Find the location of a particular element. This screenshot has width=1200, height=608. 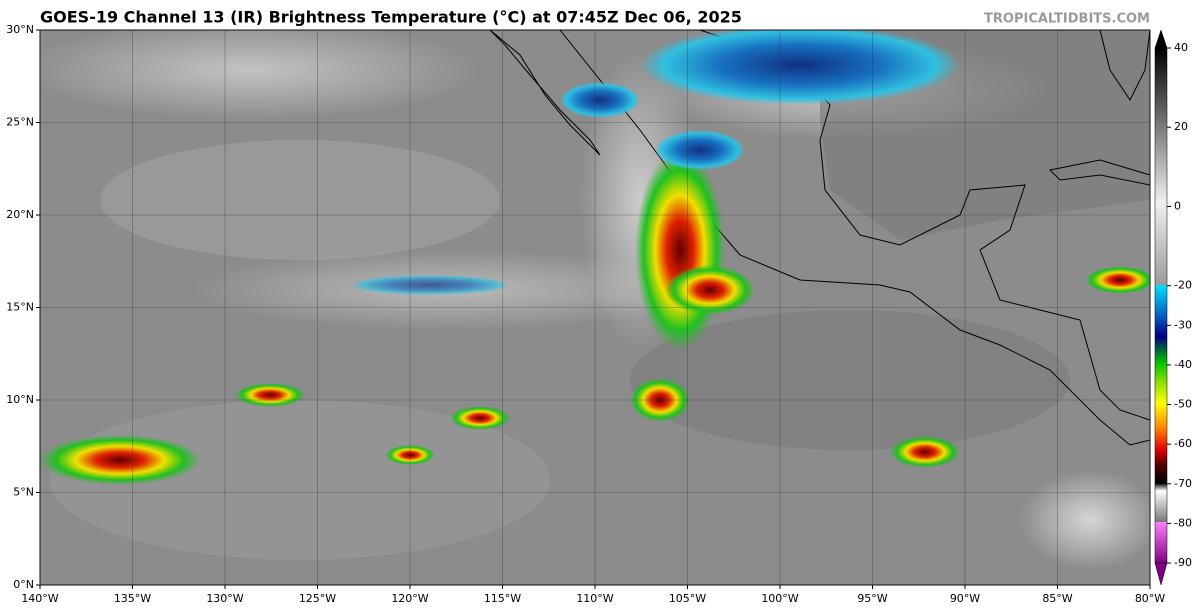

colorbar-tick-label: -80 is located at coordinates (1183, 522).